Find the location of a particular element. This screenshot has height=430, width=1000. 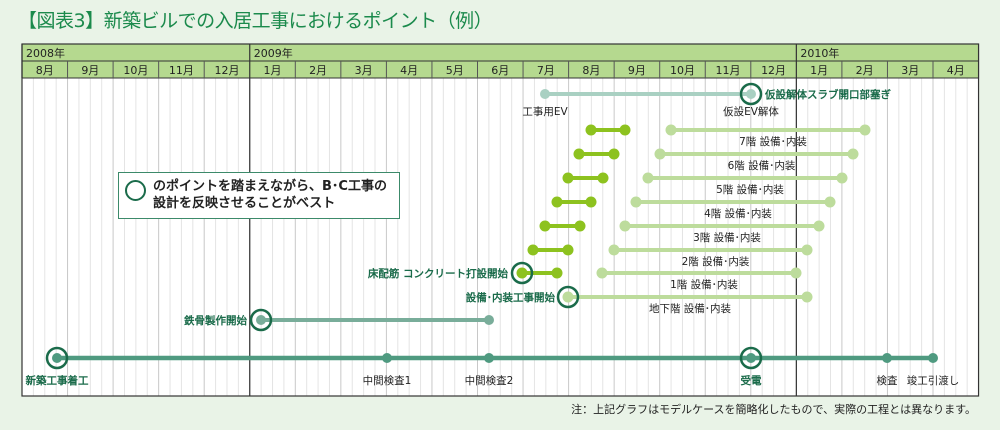

concrete-label: 床配筋 コンクリート打設開始 is located at coordinates (438, 273).